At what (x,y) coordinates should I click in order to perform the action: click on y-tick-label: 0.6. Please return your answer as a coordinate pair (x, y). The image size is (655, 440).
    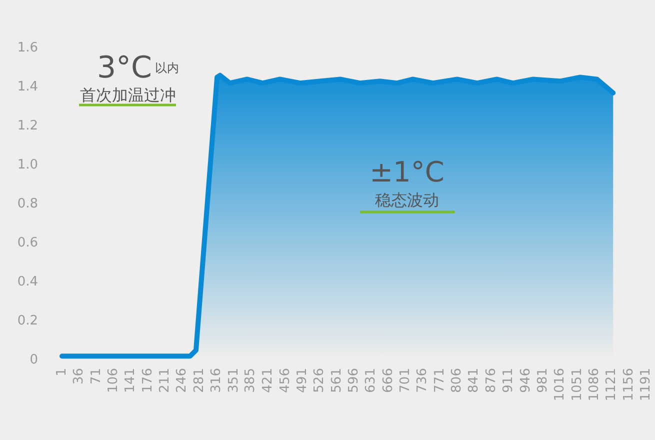
    Looking at the image, I should click on (27, 243).